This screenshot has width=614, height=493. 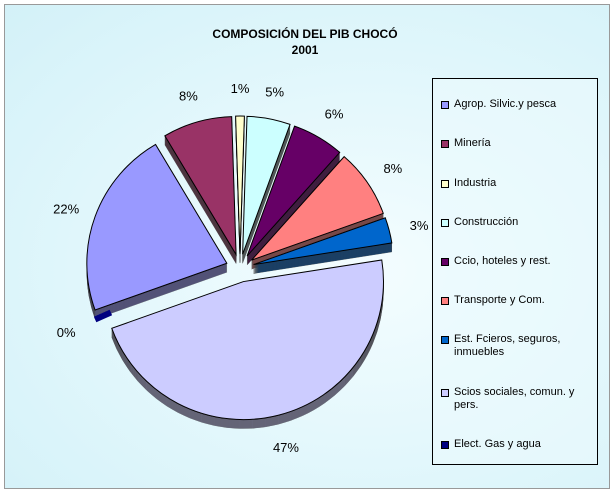 I want to click on legend-item: Scios sociales, comun. y pers., so click(x=517, y=399).